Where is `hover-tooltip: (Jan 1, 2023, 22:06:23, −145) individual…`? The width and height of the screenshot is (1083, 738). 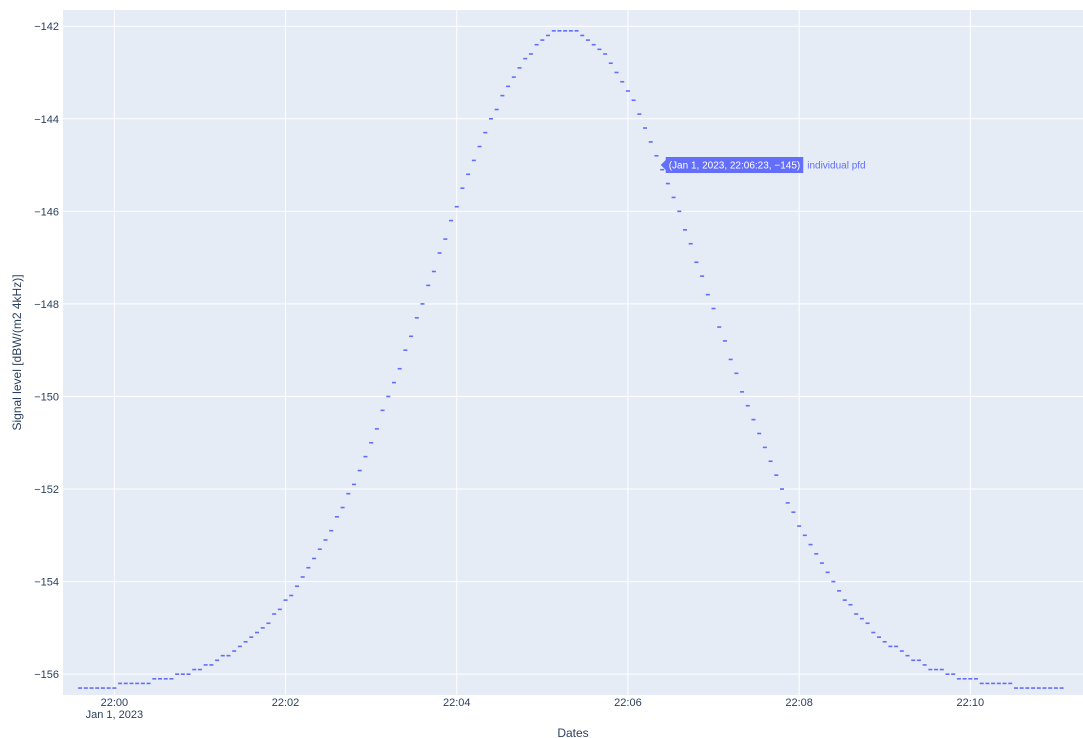
hover-tooltip: (Jan 1, 2023, 22:06:23, −145) individual… is located at coordinates (763, 165).